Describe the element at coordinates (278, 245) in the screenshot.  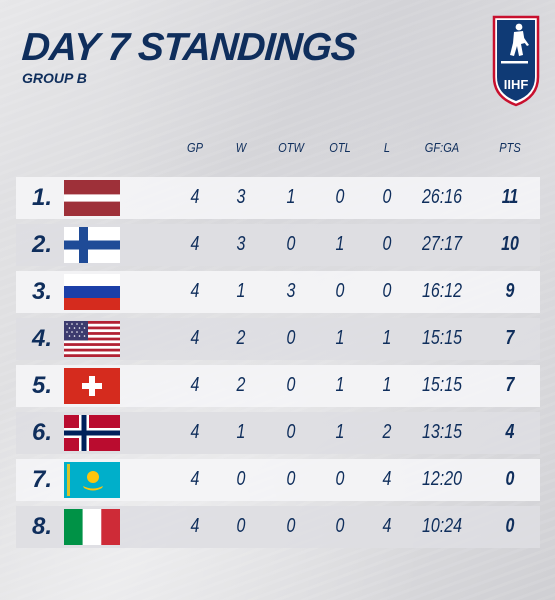
I see `table-row: 2. 4 3 0 1 0 27:17 10` at that location.